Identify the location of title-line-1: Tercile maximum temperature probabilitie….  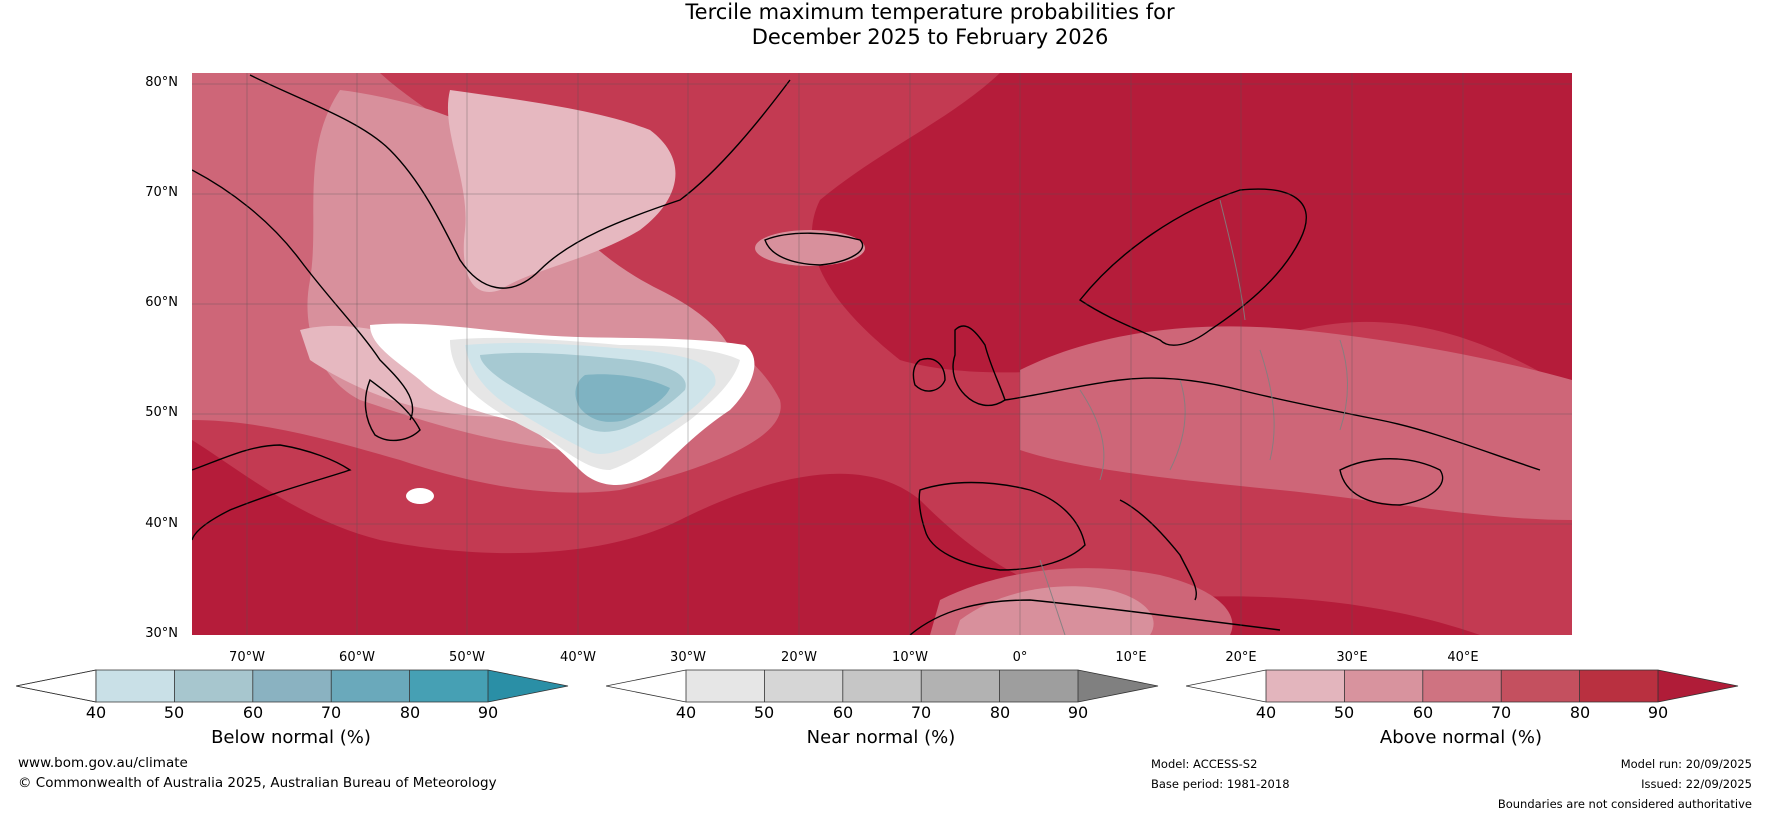
(930, 12).